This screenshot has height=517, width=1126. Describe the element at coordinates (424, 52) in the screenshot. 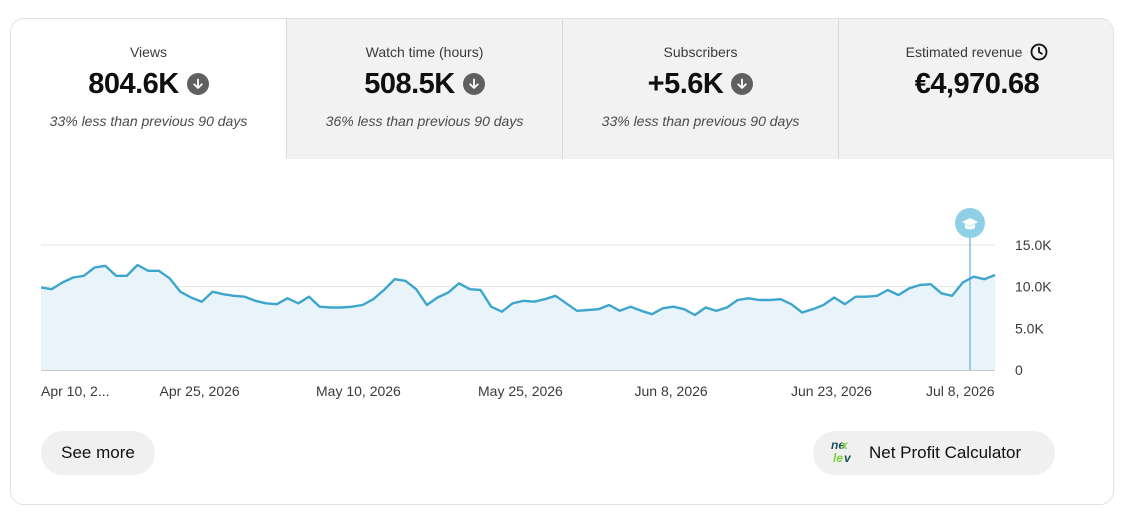

I see `tab-watch-time-label: Watch time (hours)` at that location.